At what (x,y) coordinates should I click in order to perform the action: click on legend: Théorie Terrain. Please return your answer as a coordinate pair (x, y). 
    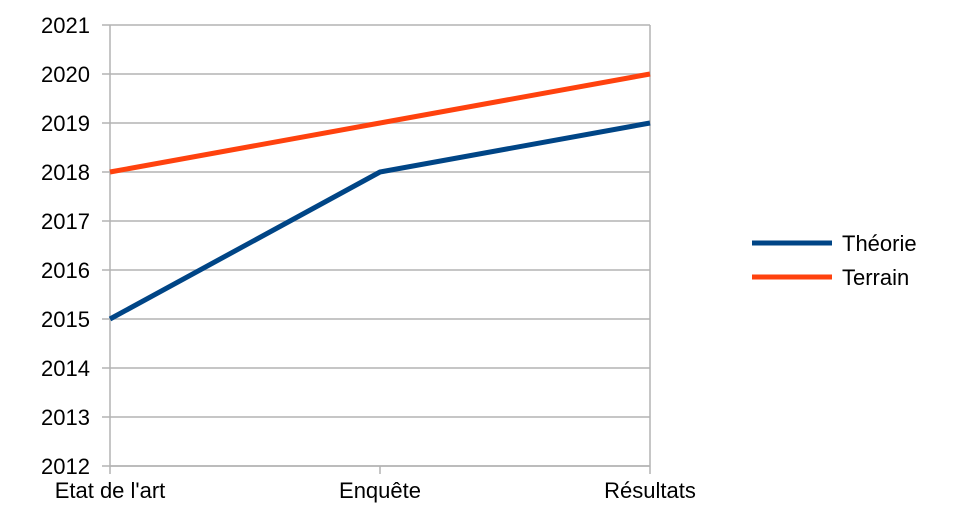
    Looking at the image, I should click on (834, 260).